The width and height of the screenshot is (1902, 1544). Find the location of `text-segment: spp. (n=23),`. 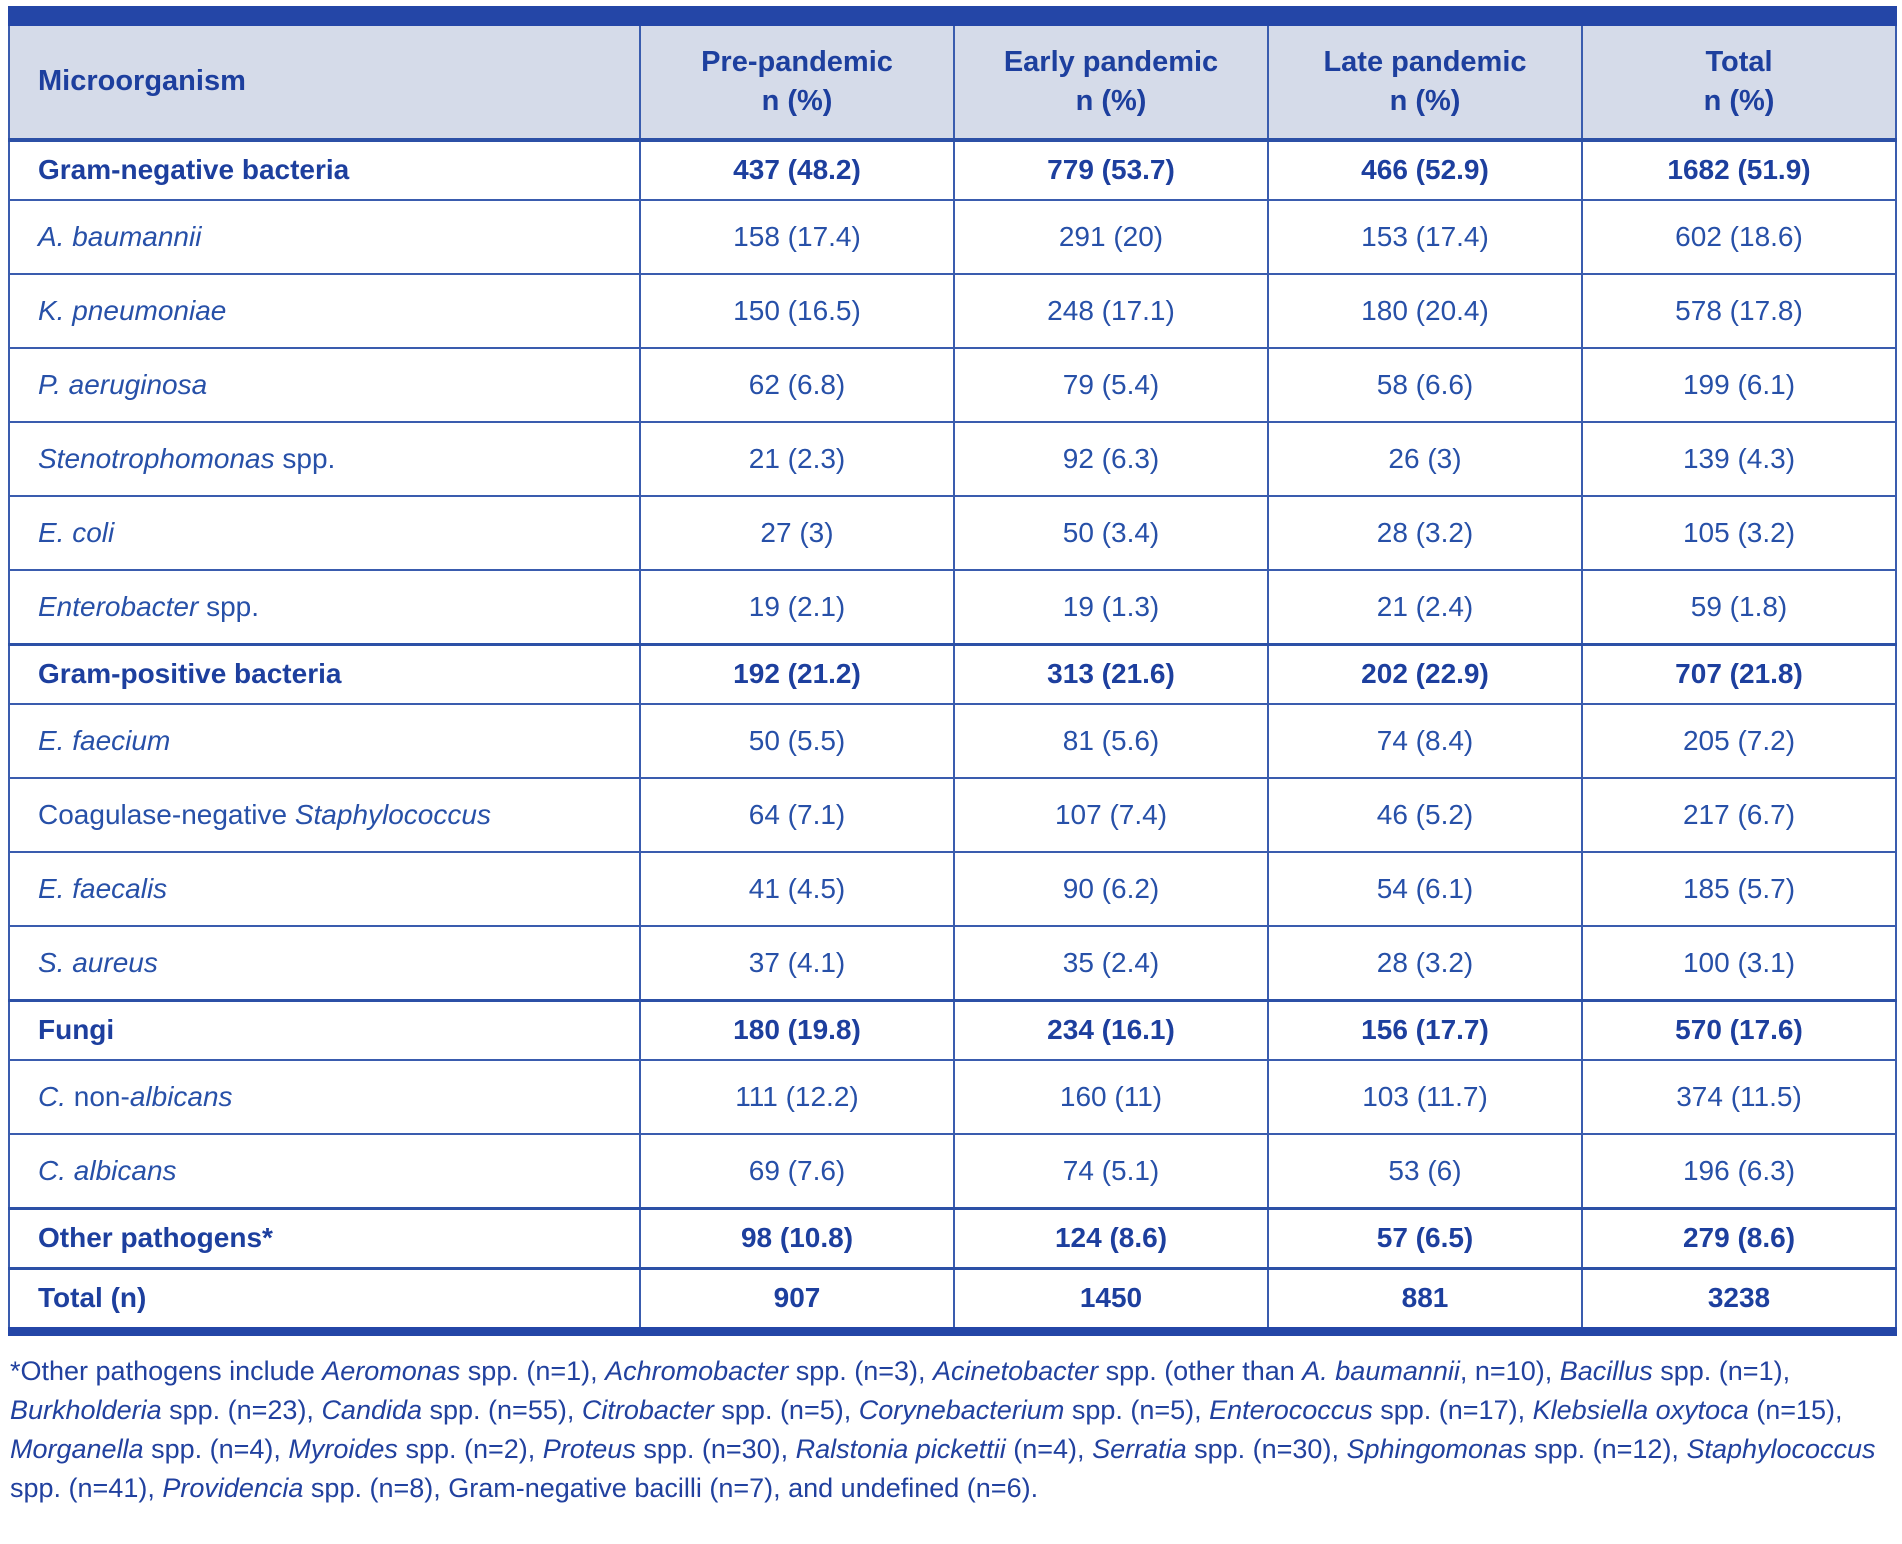

text-segment: spp. (n=23), is located at coordinates (241, 1410).